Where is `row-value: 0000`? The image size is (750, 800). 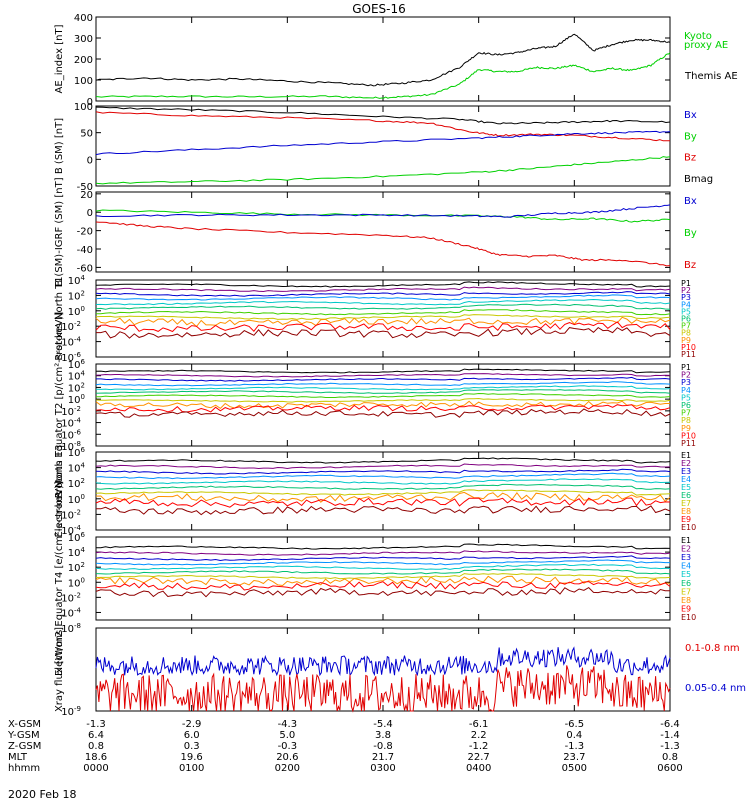
row-value: 0000 is located at coordinates (95, 768).